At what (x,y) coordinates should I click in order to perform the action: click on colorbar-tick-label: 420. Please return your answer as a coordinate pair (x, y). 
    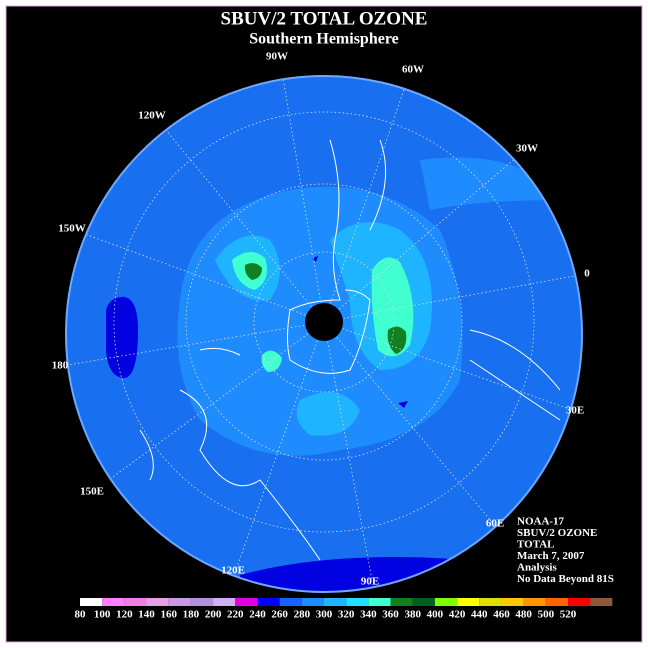
    Looking at the image, I should click on (457, 615).